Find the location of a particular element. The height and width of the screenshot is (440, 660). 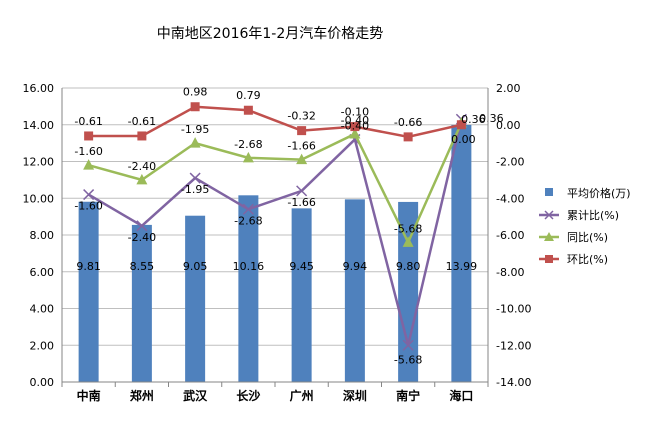

bar-value-label: 9.45 is located at coordinates (301, 266).